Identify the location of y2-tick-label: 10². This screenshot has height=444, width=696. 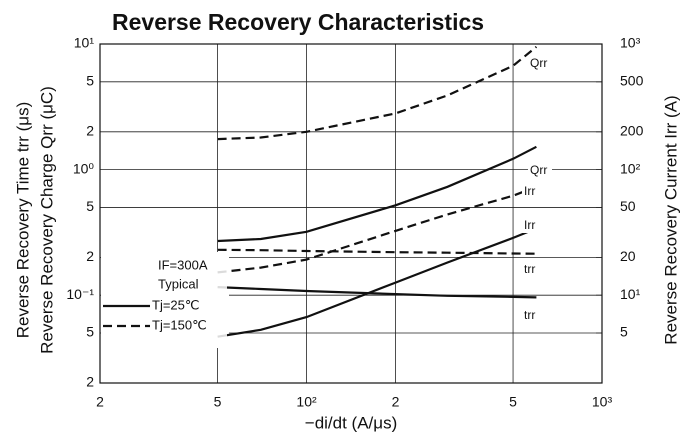
(630, 168).